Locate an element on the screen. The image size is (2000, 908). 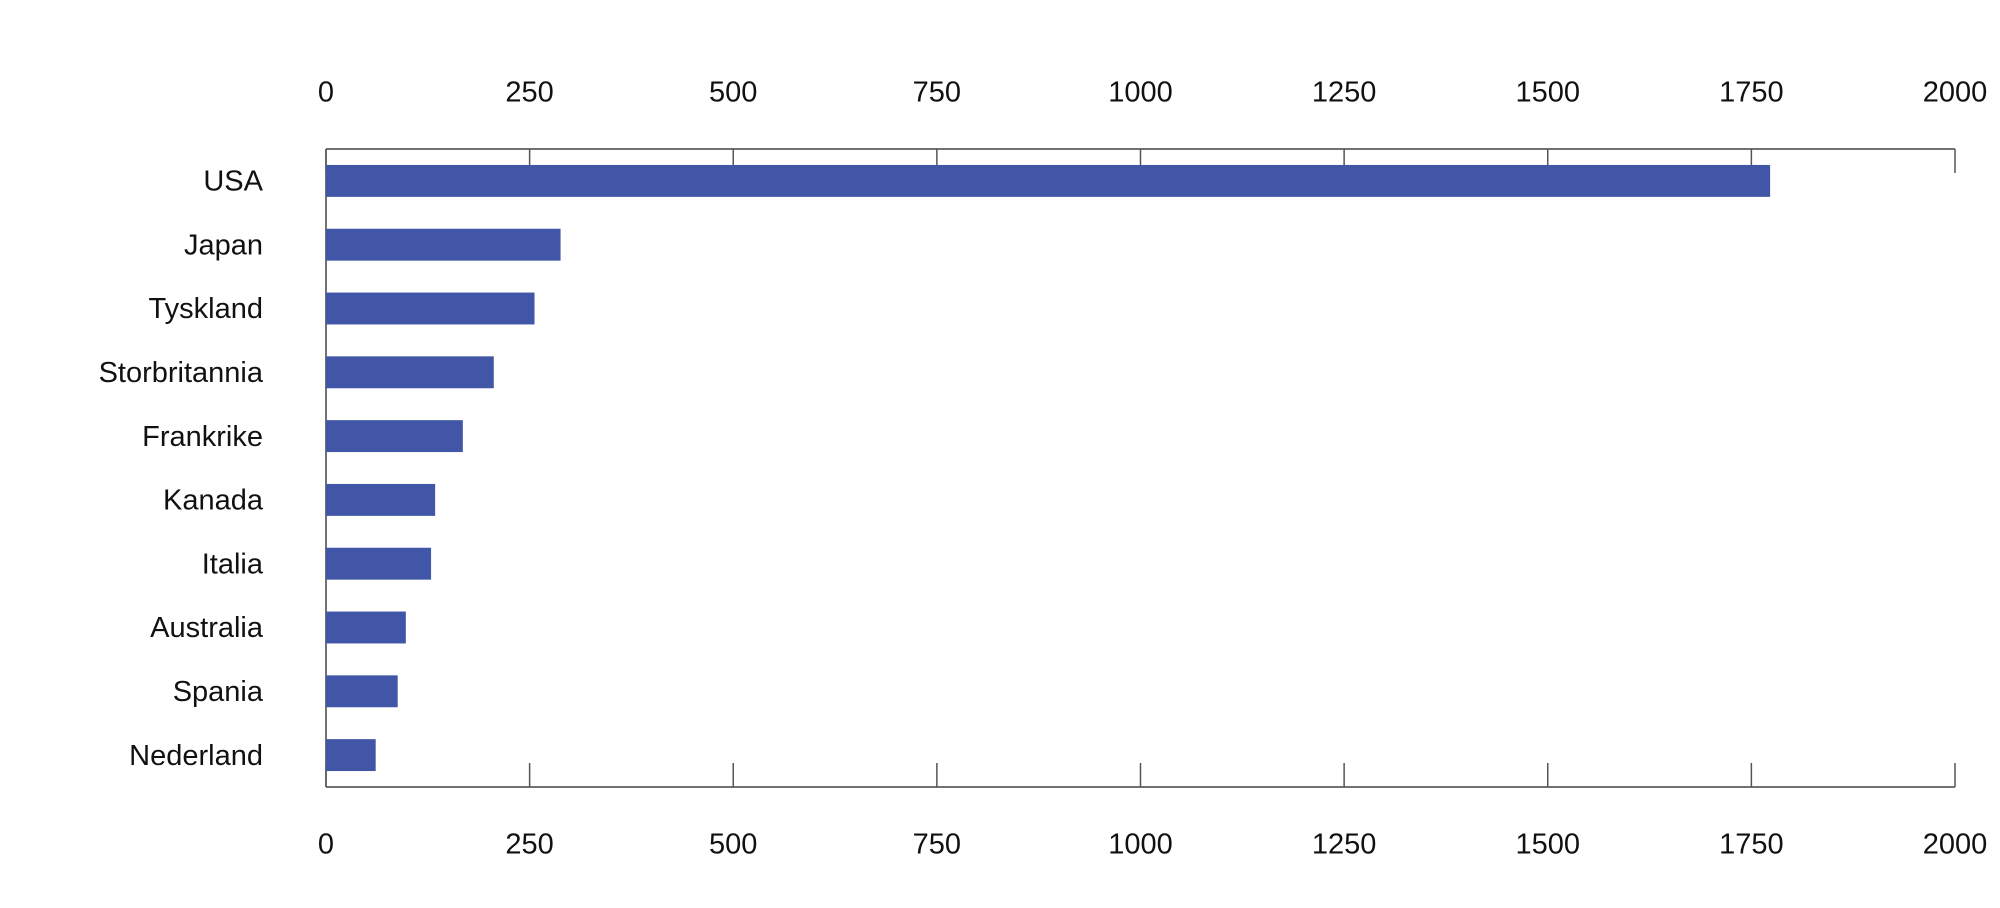
category-label: Spania is located at coordinates (218, 692).